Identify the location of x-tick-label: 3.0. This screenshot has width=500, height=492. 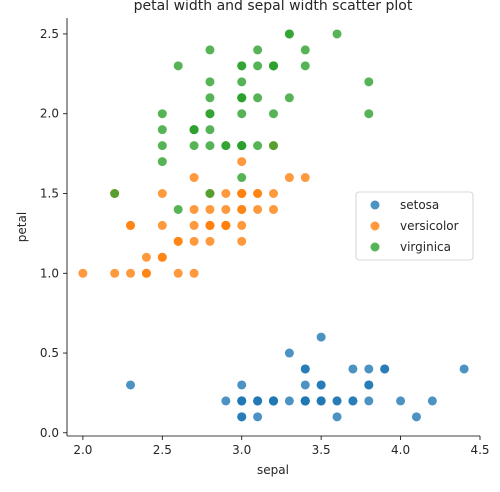
(241, 450).